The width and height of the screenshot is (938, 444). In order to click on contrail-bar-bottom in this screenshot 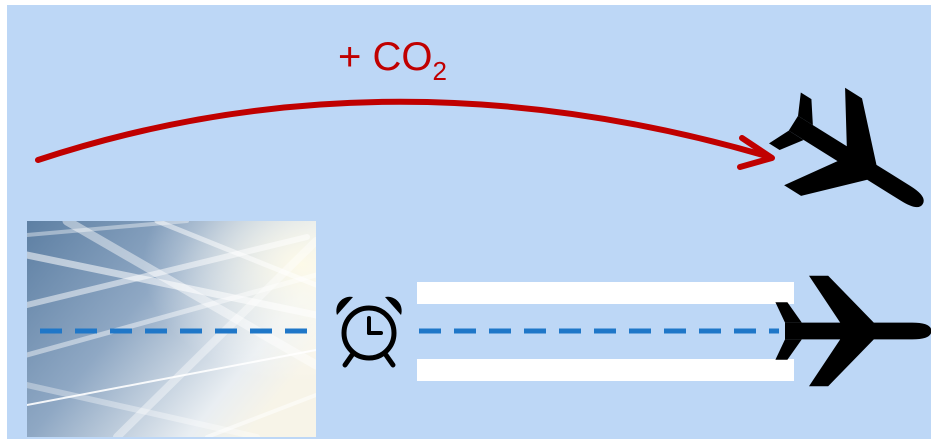, I will do `click(605, 370)`.